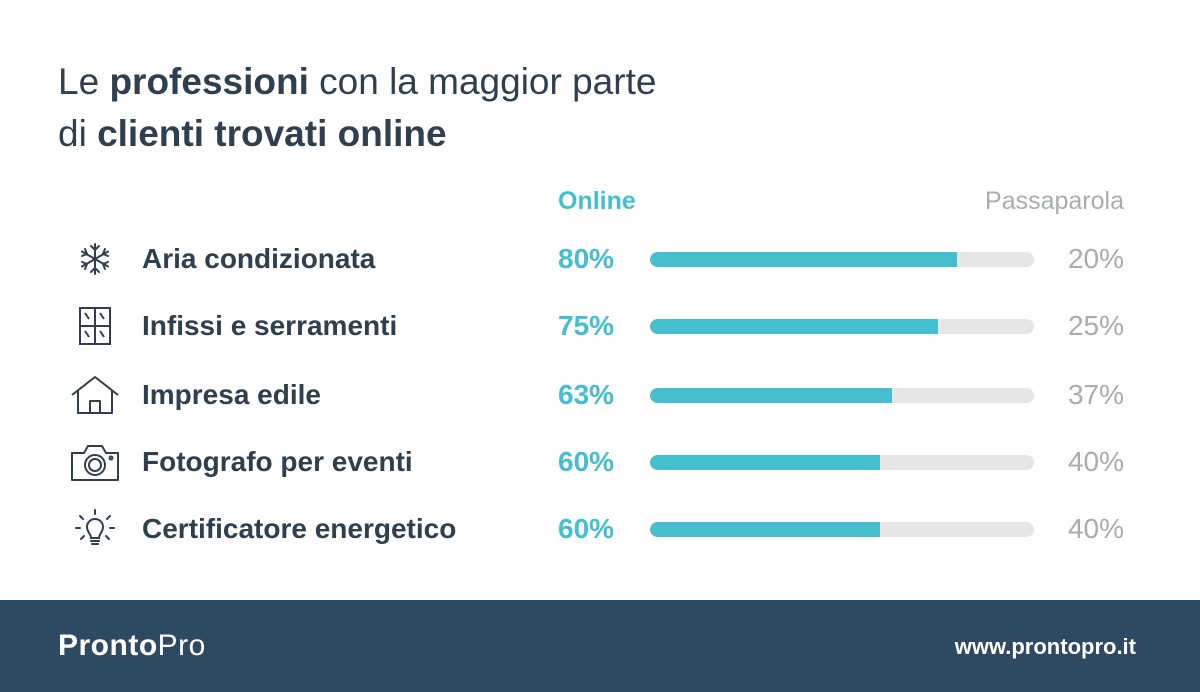 The image size is (1200, 692). What do you see at coordinates (586, 394) in the screenshot?
I see `online-value-label: 63%` at bounding box center [586, 394].